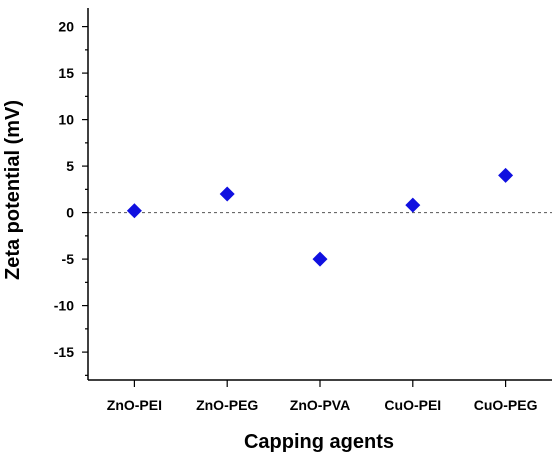  I want to click on y-tick-label: 10, so click(66, 120).